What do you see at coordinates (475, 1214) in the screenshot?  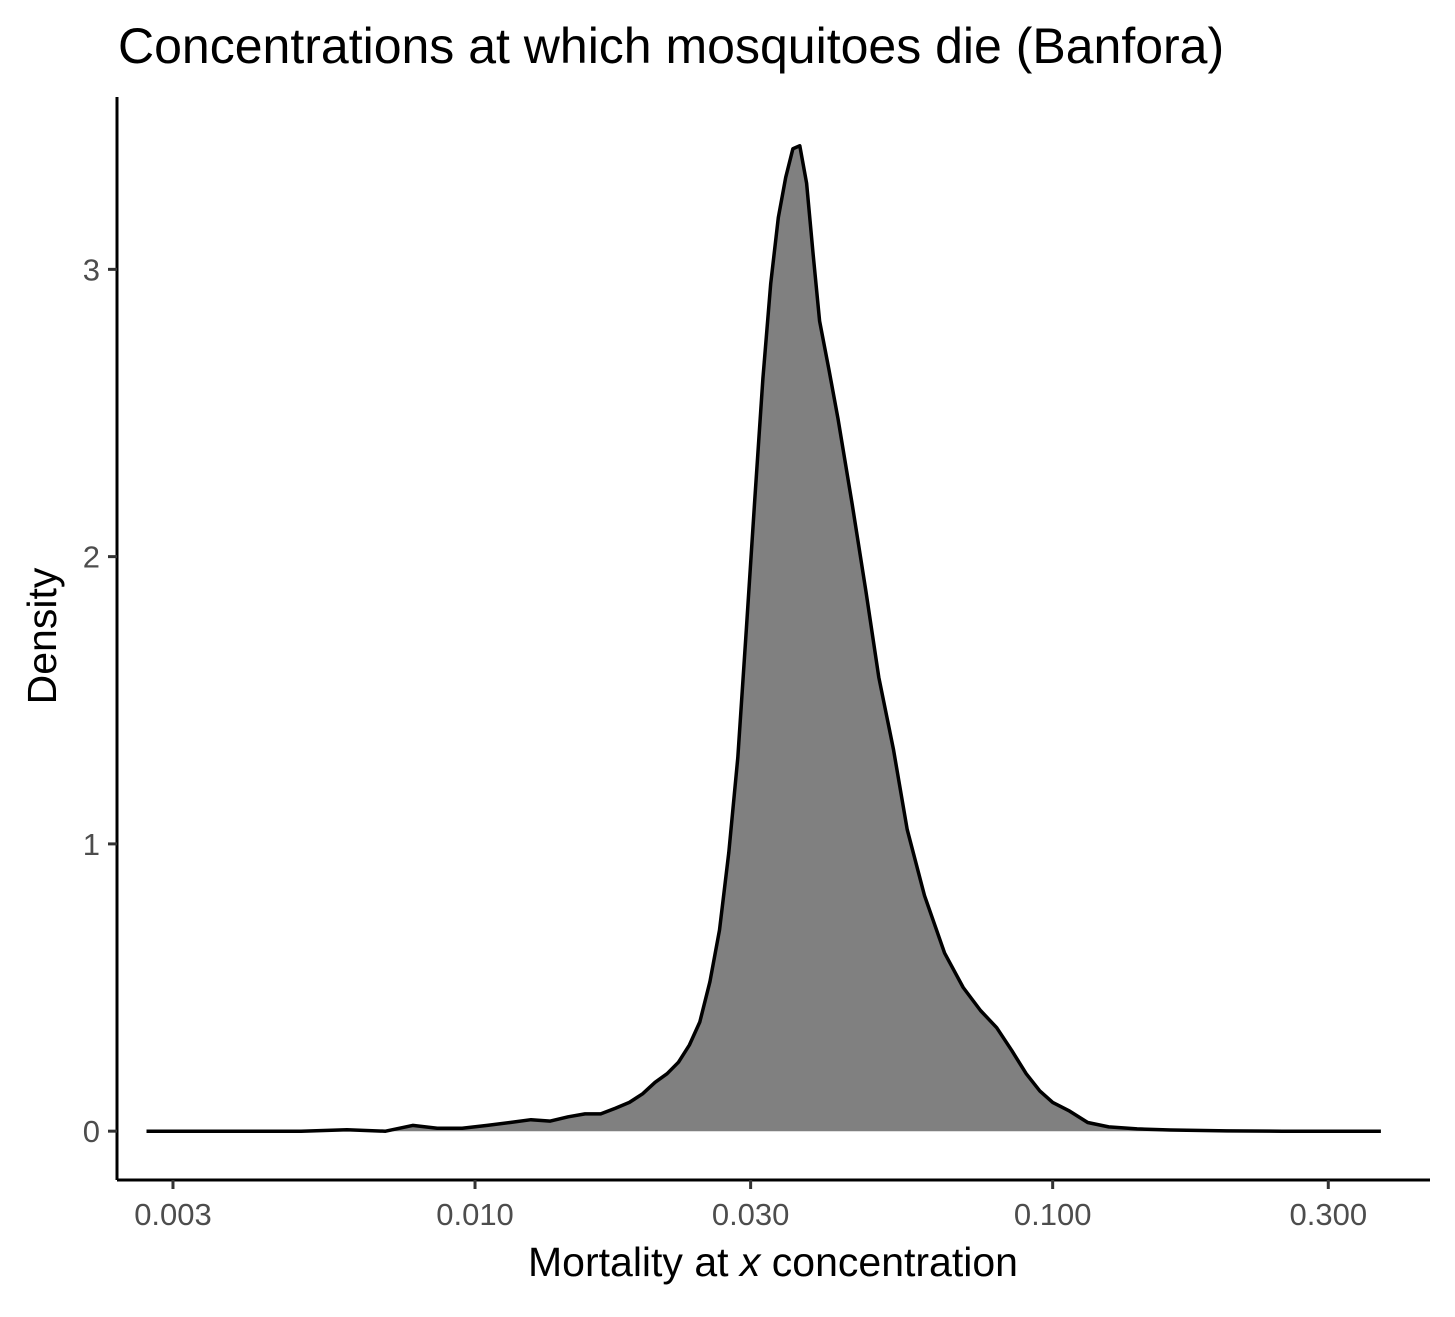 I see `x-tick-label: 0.010` at bounding box center [475, 1214].